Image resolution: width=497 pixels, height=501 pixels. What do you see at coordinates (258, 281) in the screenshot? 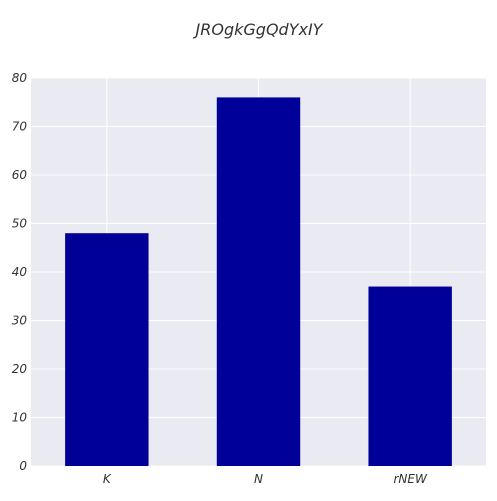
I see `bar-n` at bounding box center [258, 281].